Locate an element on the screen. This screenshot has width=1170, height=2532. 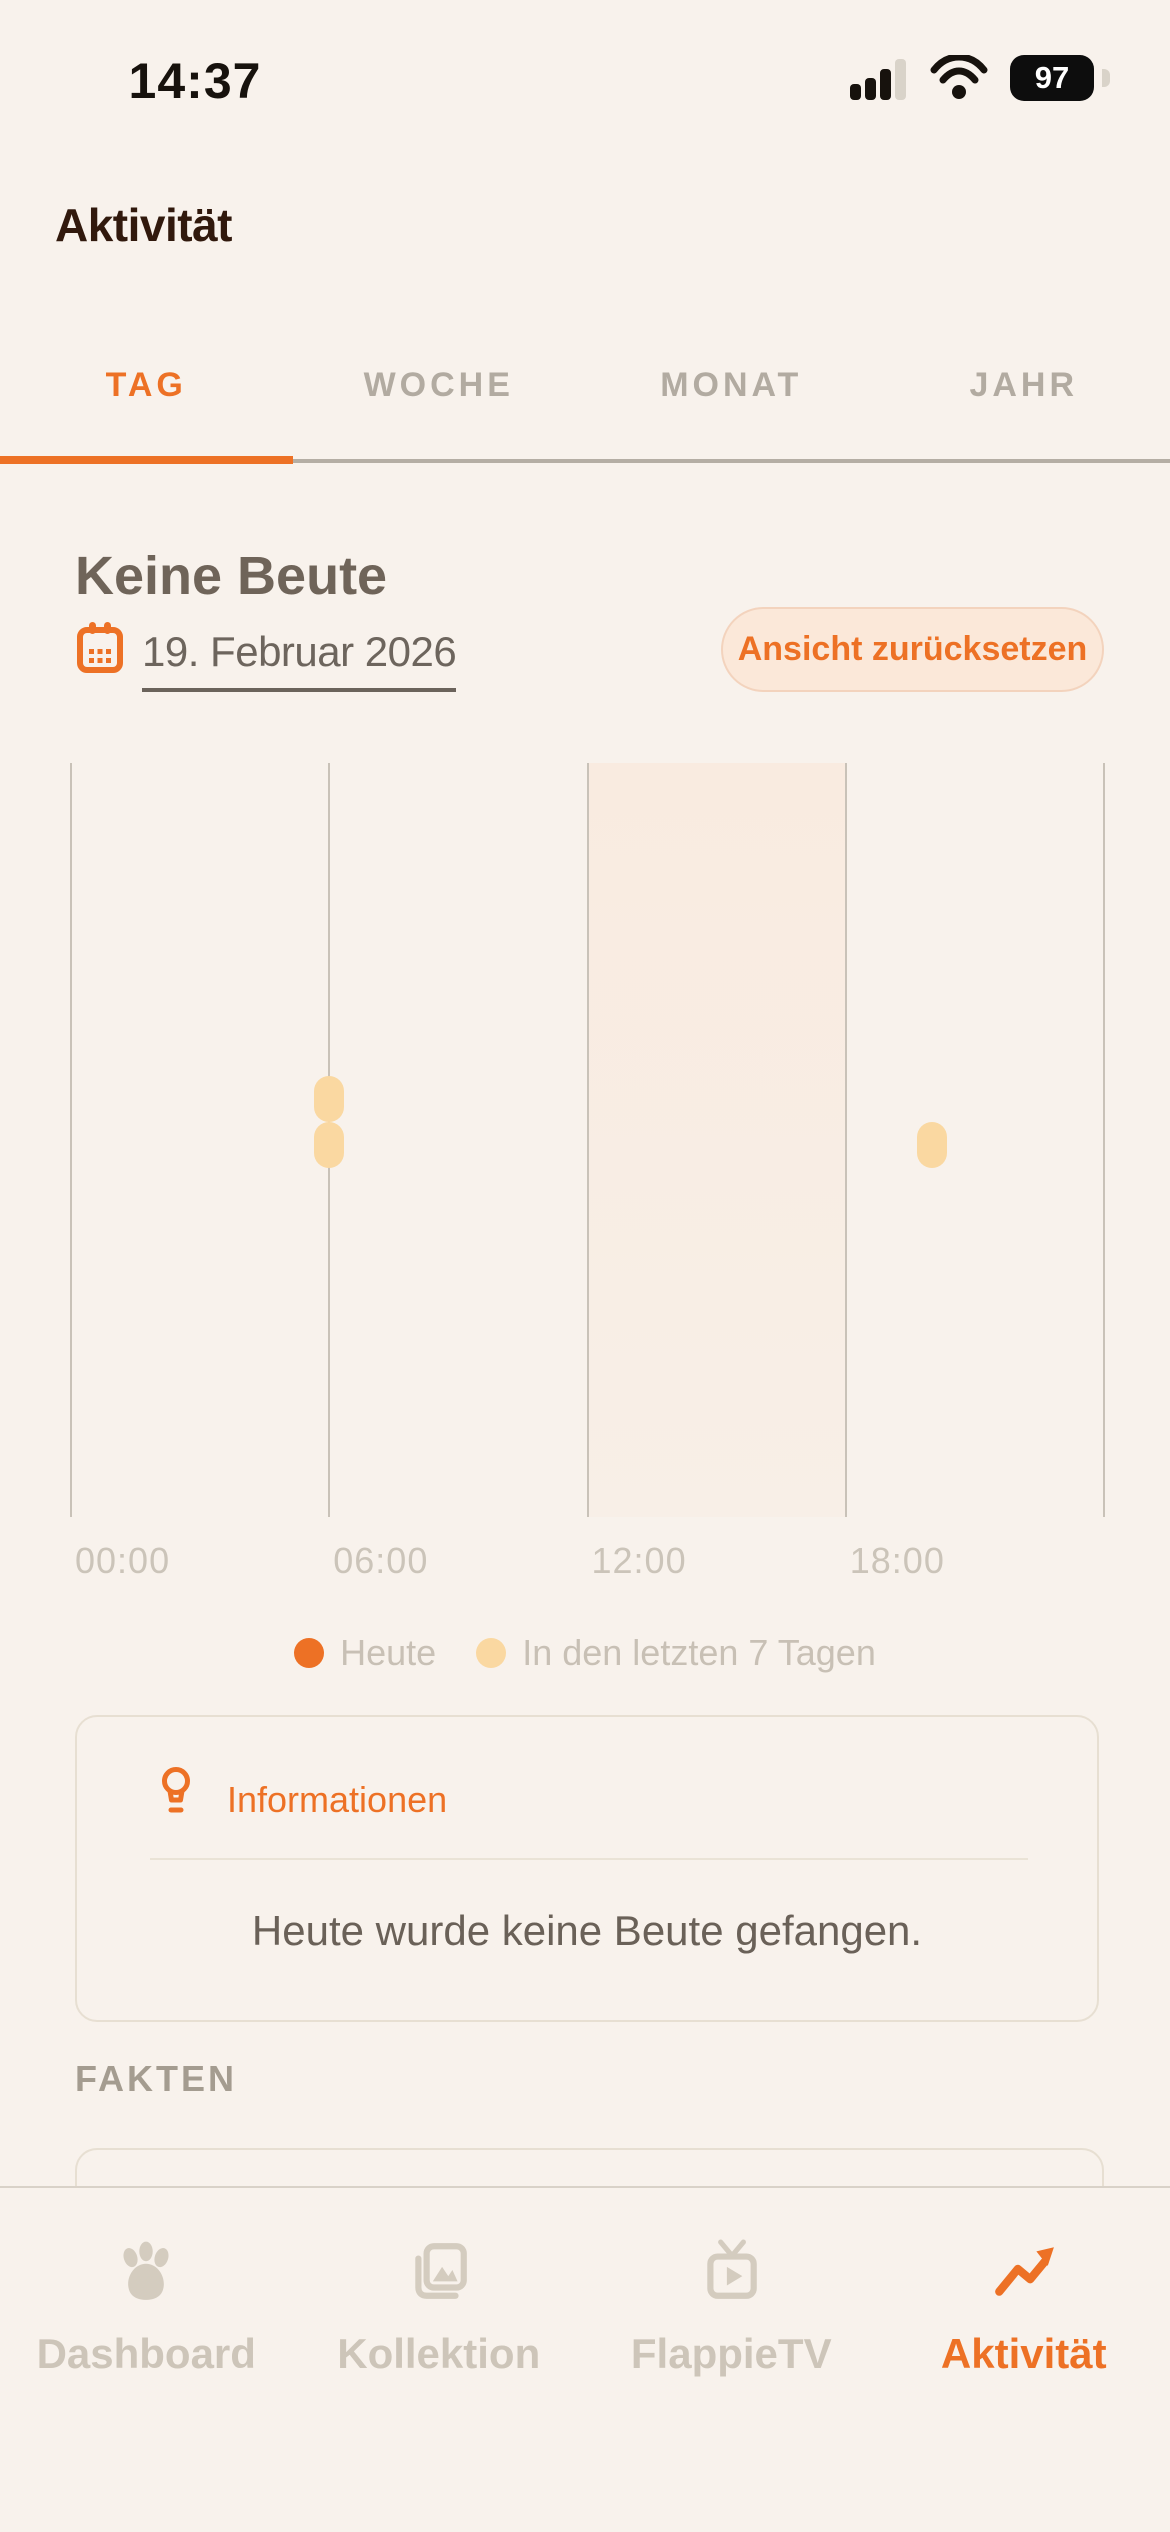
status-time: 14:37 is located at coordinates (195, 81).